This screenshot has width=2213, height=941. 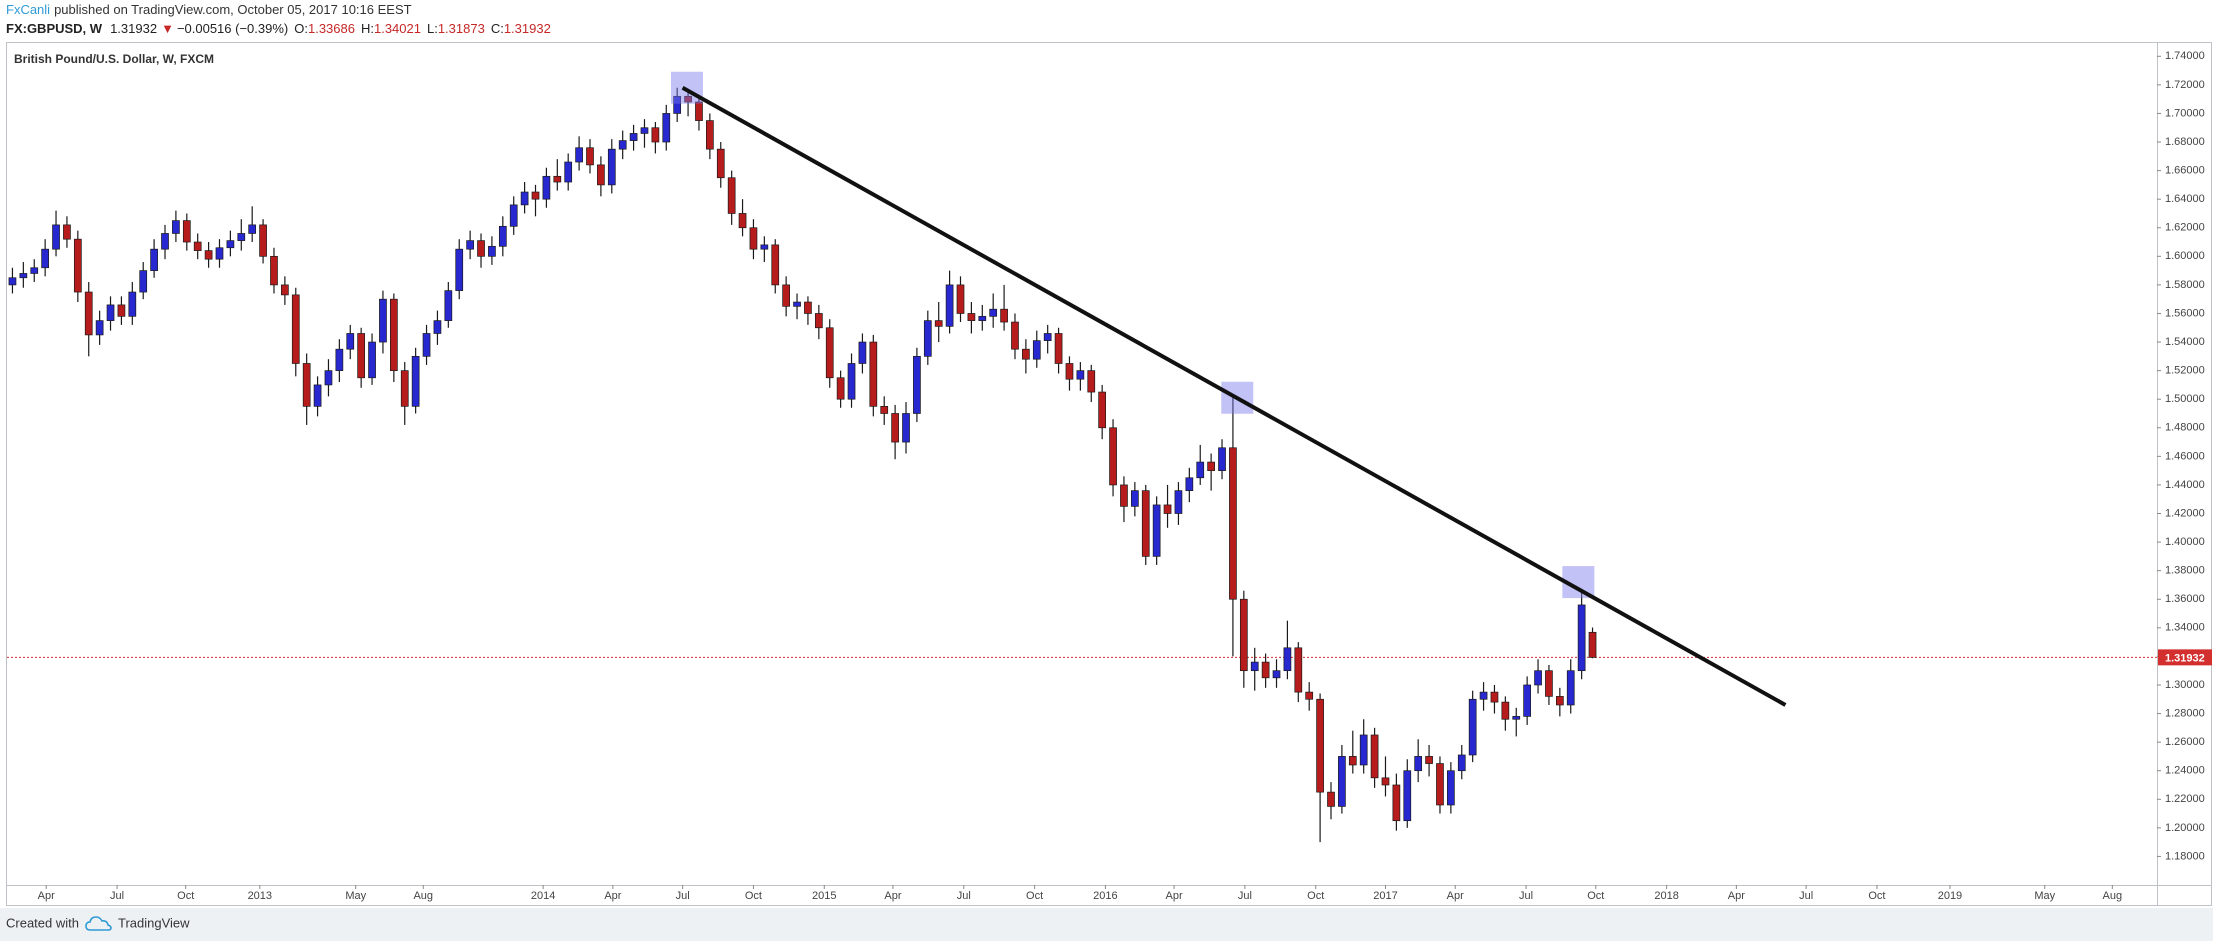 What do you see at coordinates (2185, 170) in the screenshot?
I see `y-tick-label: 1.66000` at bounding box center [2185, 170].